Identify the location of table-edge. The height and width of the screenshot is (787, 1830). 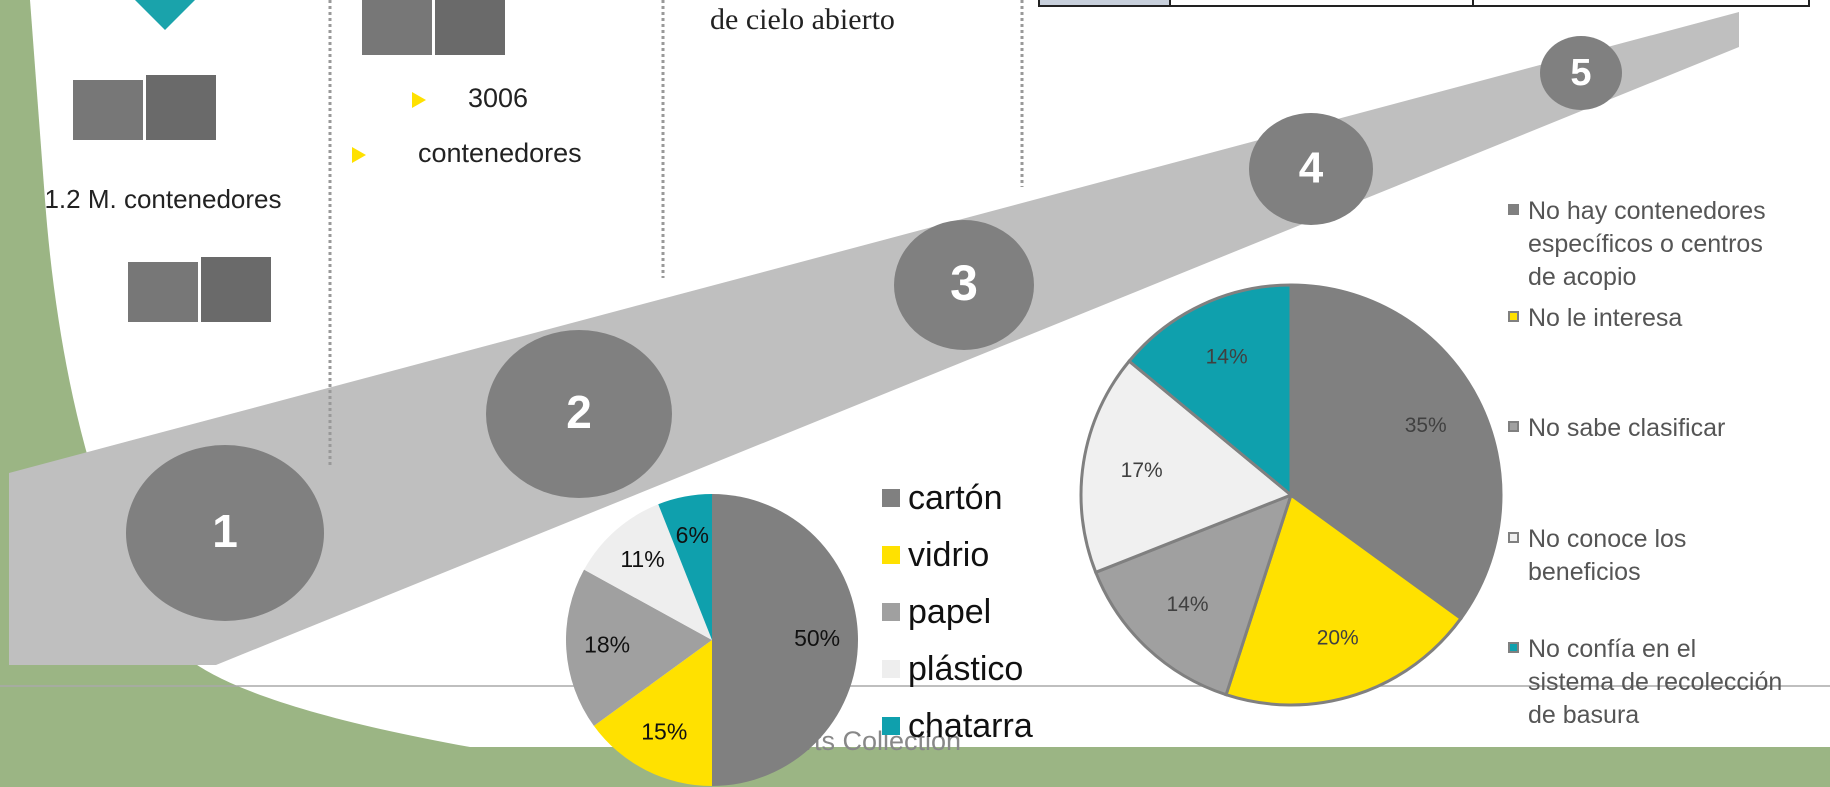
(1424, 3).